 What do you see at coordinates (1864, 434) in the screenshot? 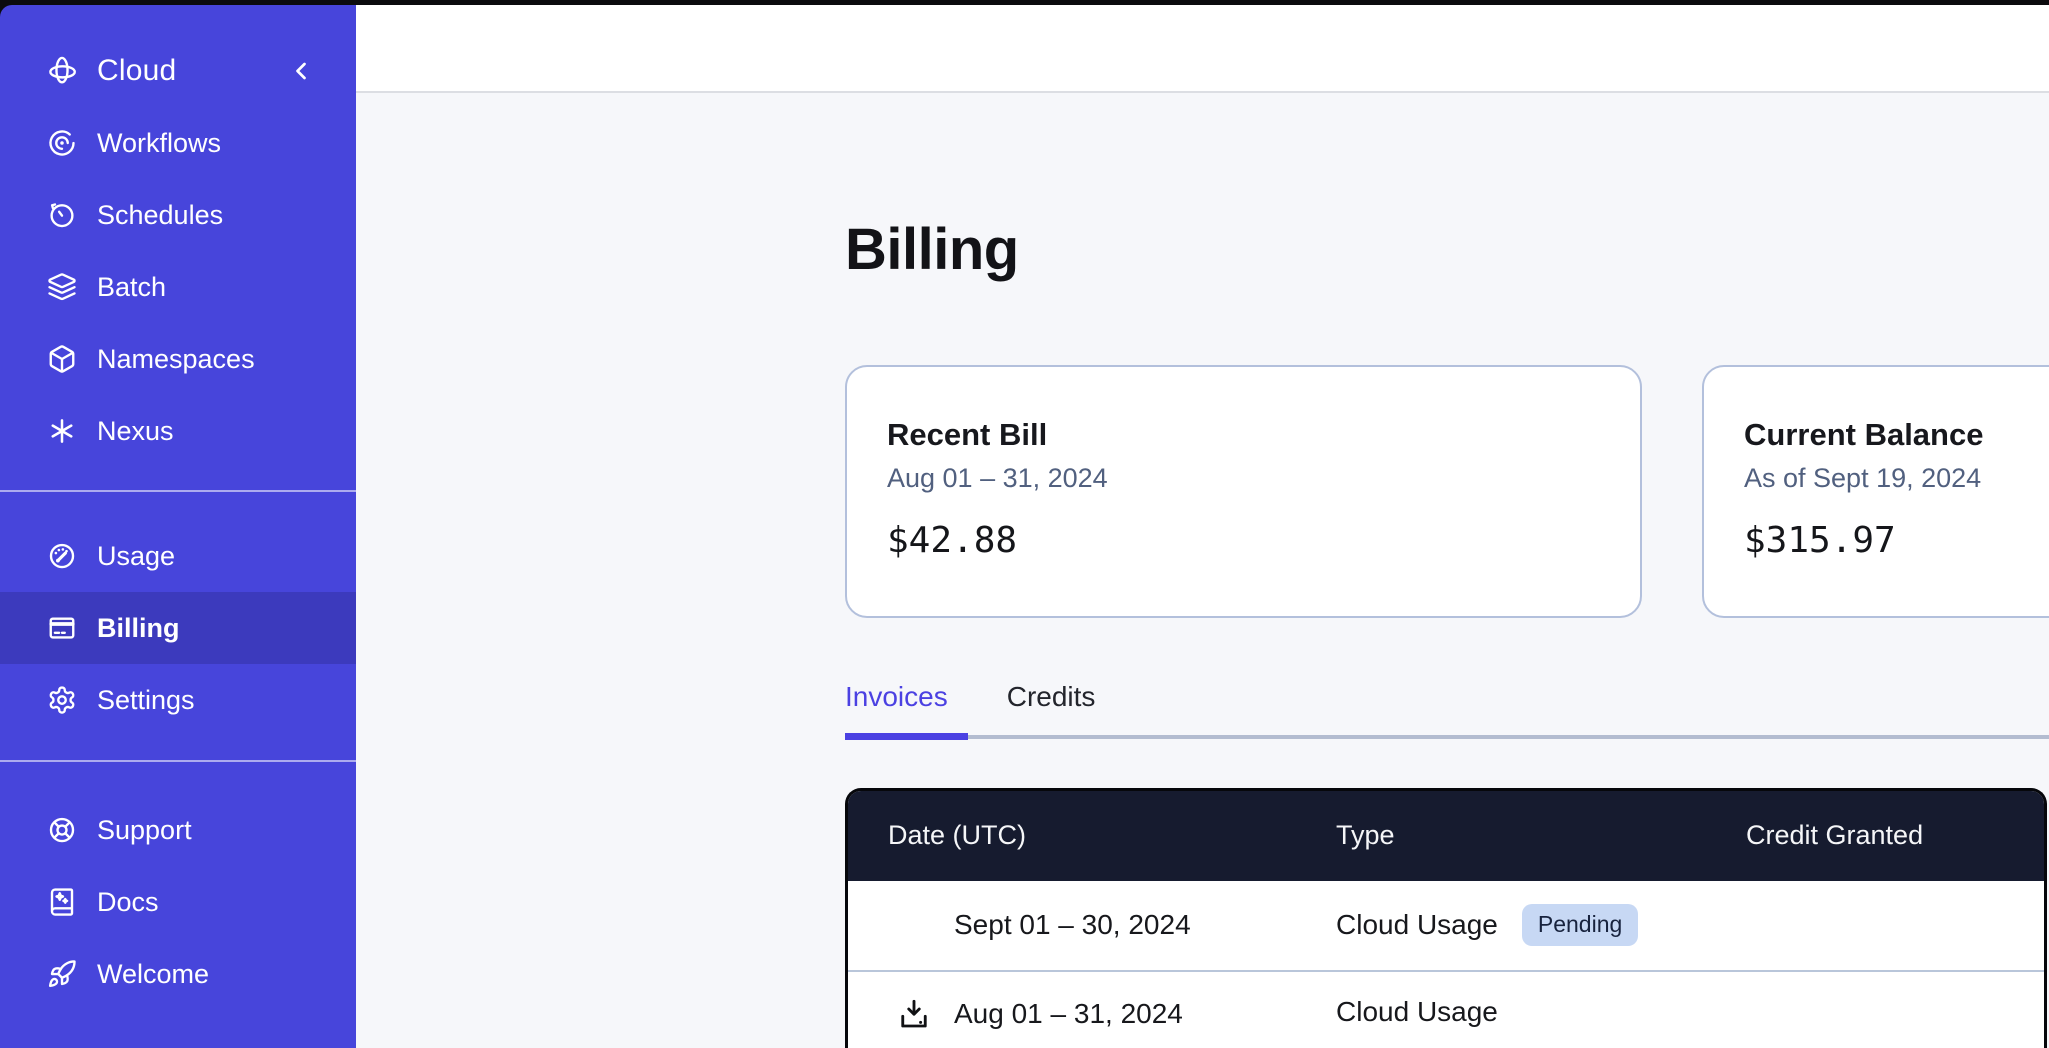
I see `card-title: Current Balance` at bounding box center [1864, 434].